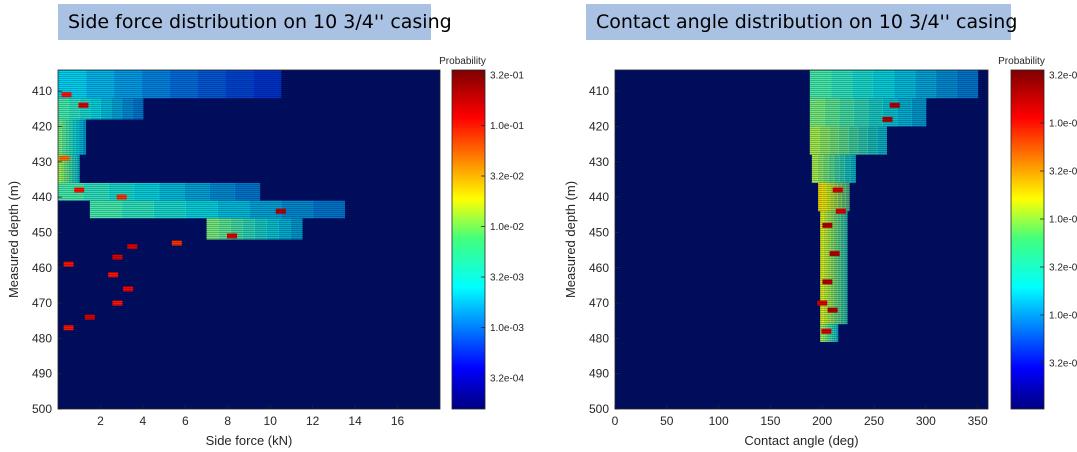  What do you see at coordinates (185, 421) in the screenshot?
I see `x-tick-label: 6` at bounding box center [185, 421].